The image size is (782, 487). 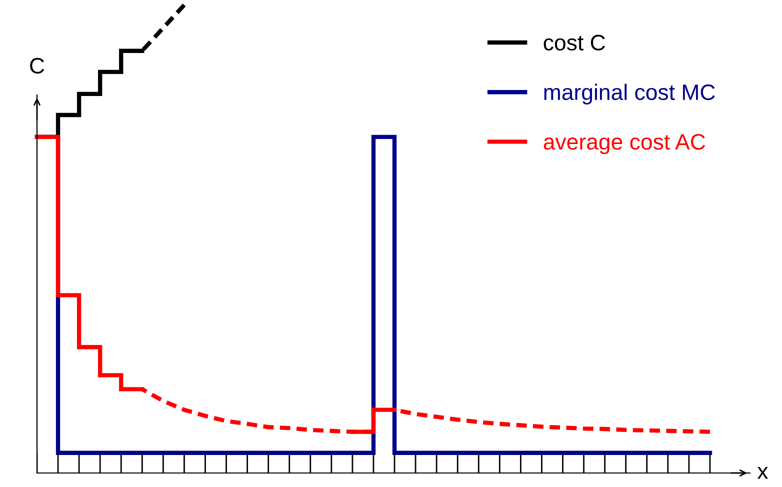 What do you see at coordinates (625, 144) in the screenshot?
I see `legend-label: average cost AC` at bounding box center [625, 144].